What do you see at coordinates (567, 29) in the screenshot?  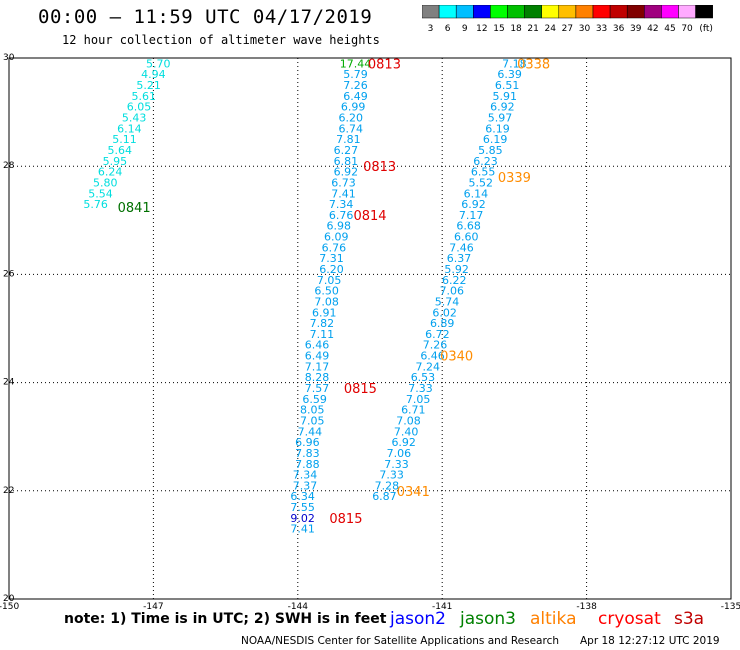 I see `colorbar-label: 27` at bounding box center [567, 29].